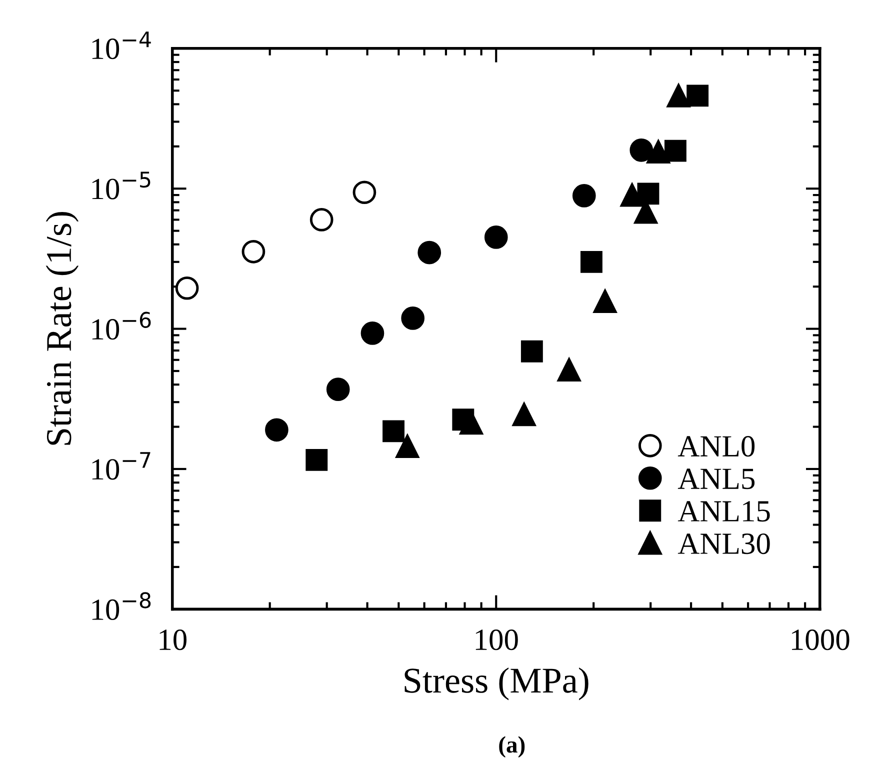  What do you see at coordinates (512, 747) in the screenshot?
I see `text: (a)` at bounding box center [512, 747].